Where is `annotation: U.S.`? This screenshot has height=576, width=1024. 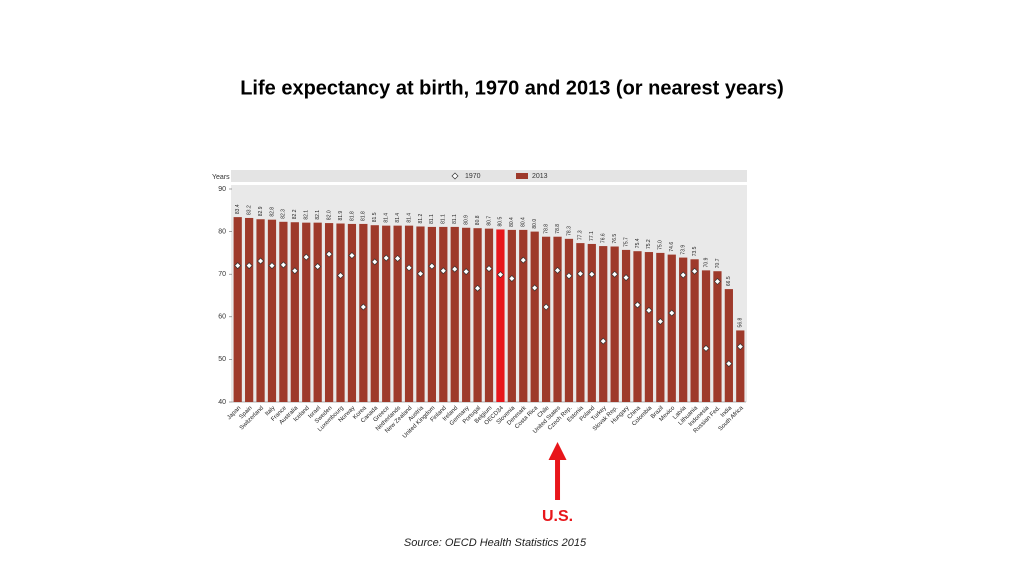 annotation: U.S. is located at coordinates (557, 516).